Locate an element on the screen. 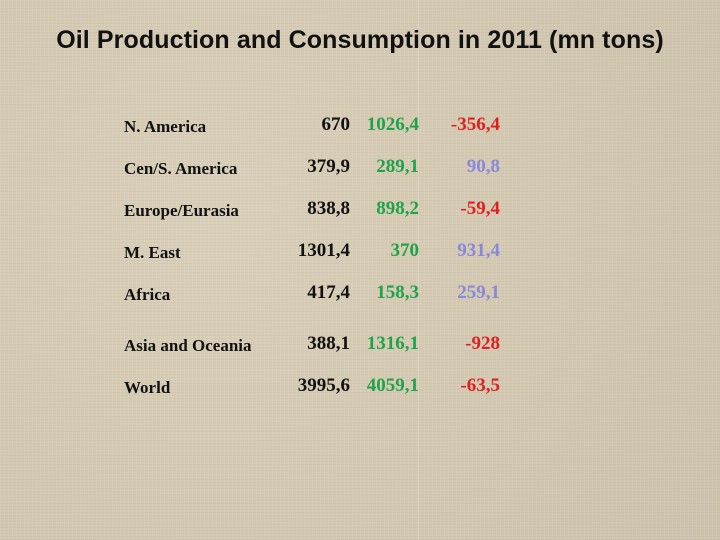  table-row: World 3995,6 4059,1 -63,5 is located at coordinates (314, 388).